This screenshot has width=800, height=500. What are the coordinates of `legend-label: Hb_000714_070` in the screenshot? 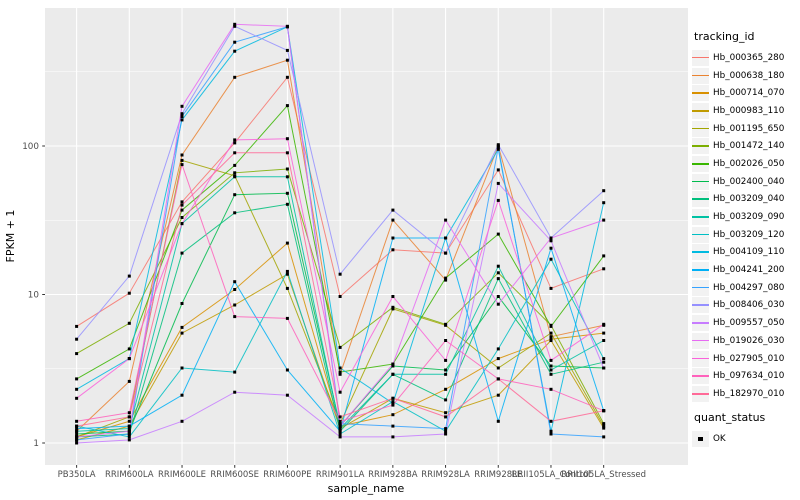 It's located at (749, 93).